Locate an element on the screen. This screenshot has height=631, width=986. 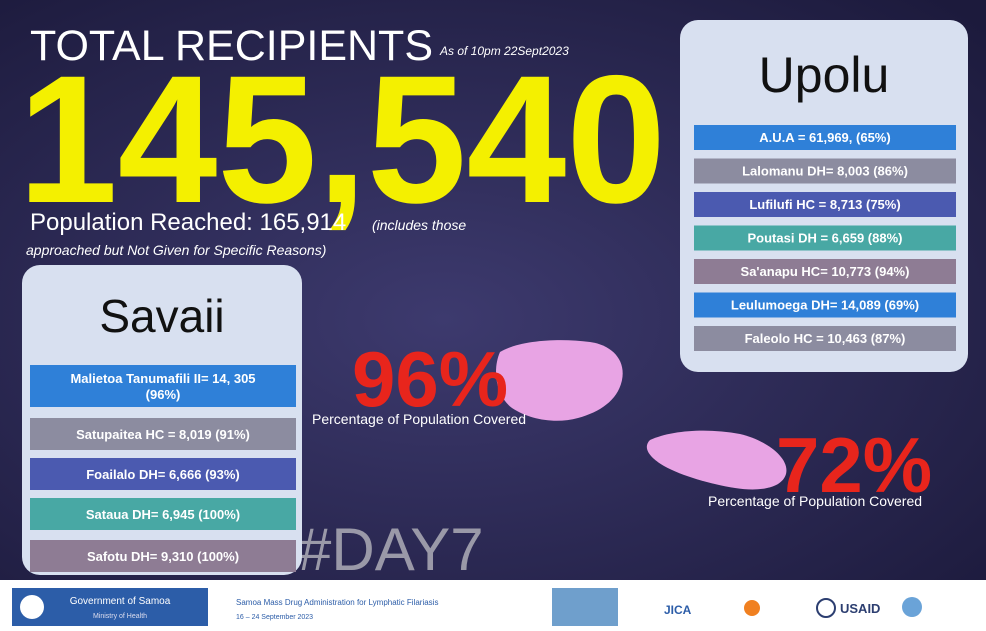
title: TOTAL RECIPIENTS is located at coordinates (231, 46).